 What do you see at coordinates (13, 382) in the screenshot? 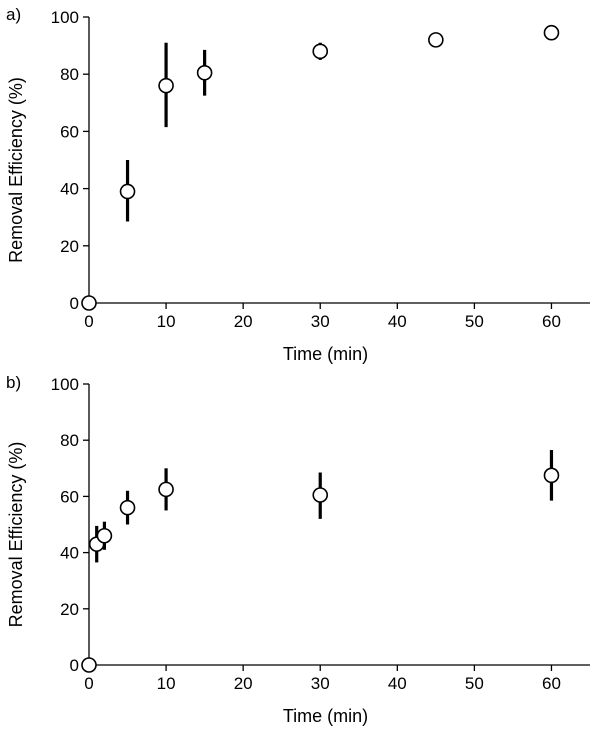
I see `b-panel-label: b)` at bounding box center [13, 382].